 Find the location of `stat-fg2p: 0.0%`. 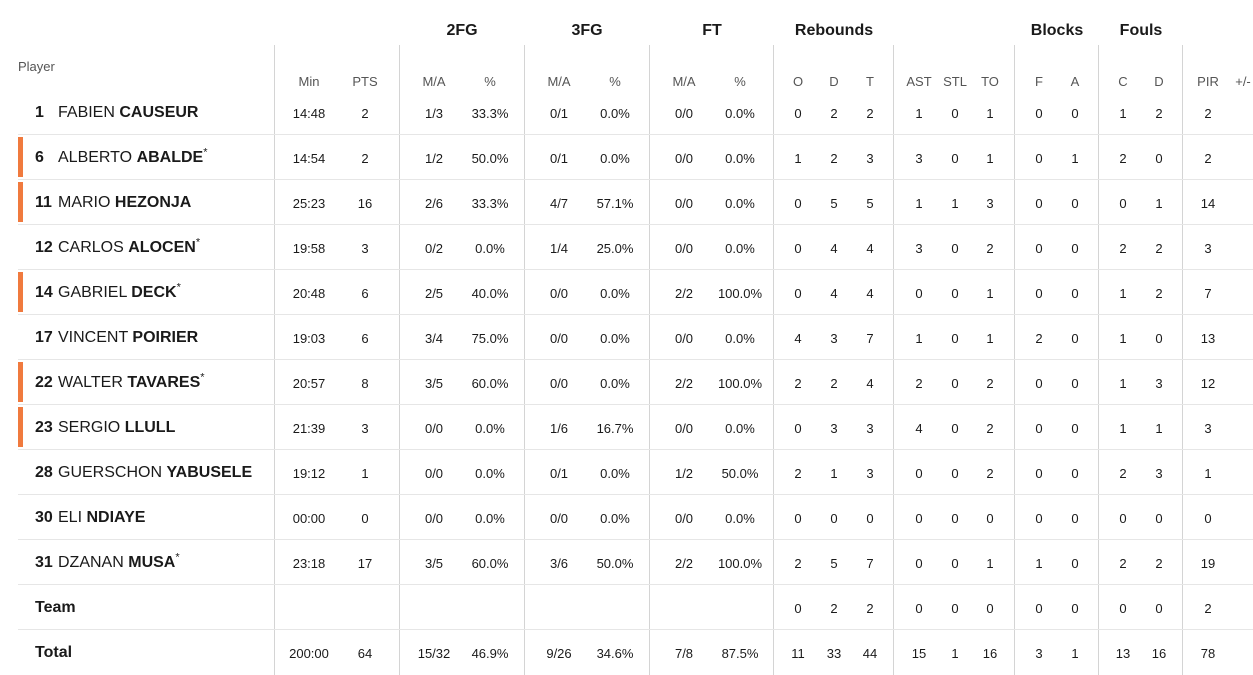

stat-fg2p: 0.0% is located at coordinates (490, 473).